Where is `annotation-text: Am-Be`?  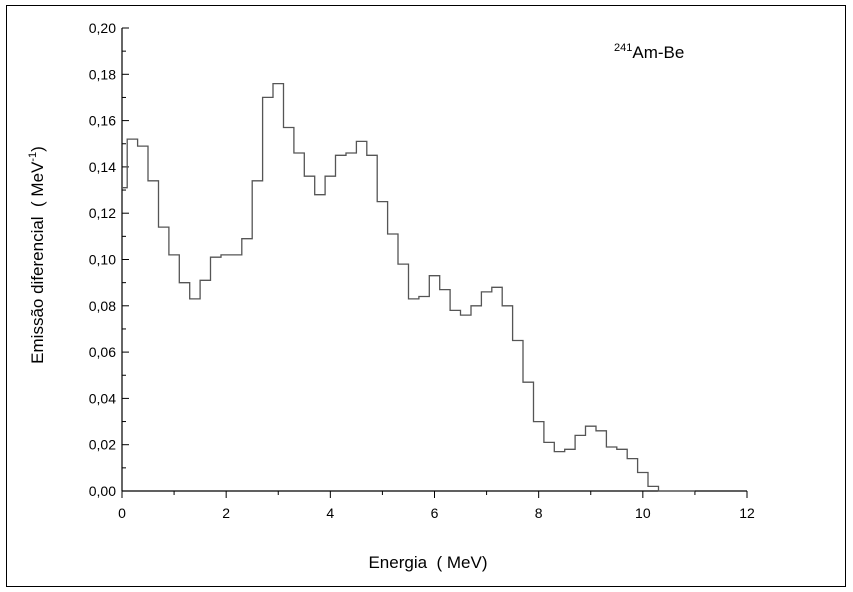 annotation-text: Am-Be is located at coordinates (658, 52).